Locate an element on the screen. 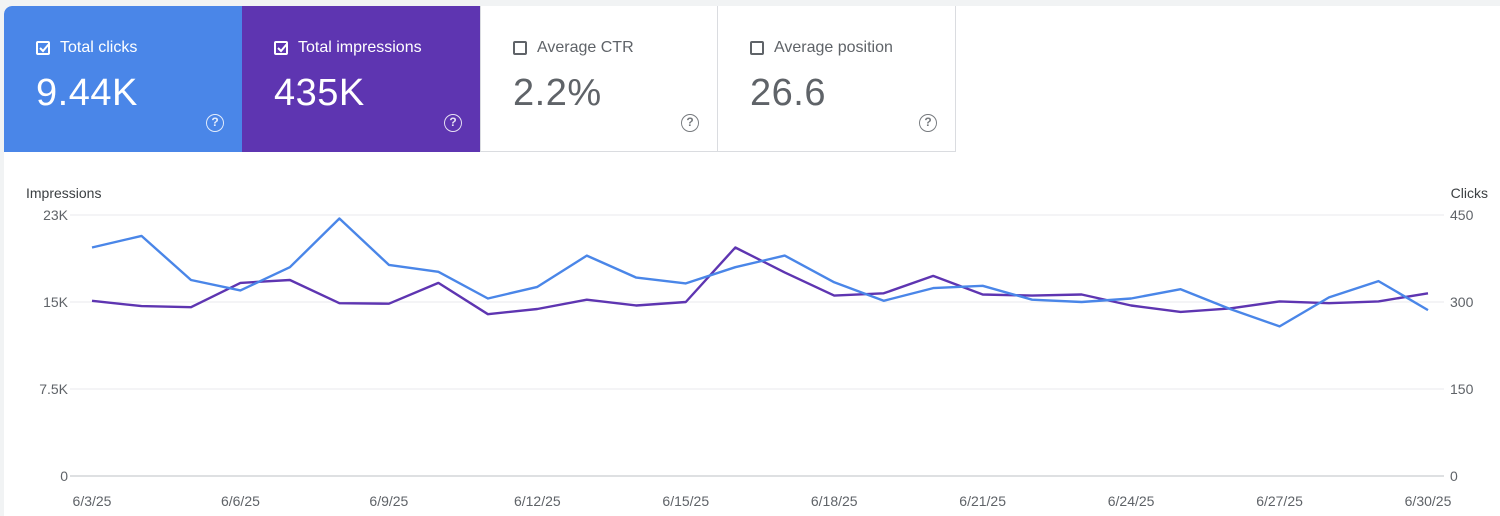 This screenshot has height=516, width=1500. x-tick-label: 6/18/25 is located at coordinates (834, 501).